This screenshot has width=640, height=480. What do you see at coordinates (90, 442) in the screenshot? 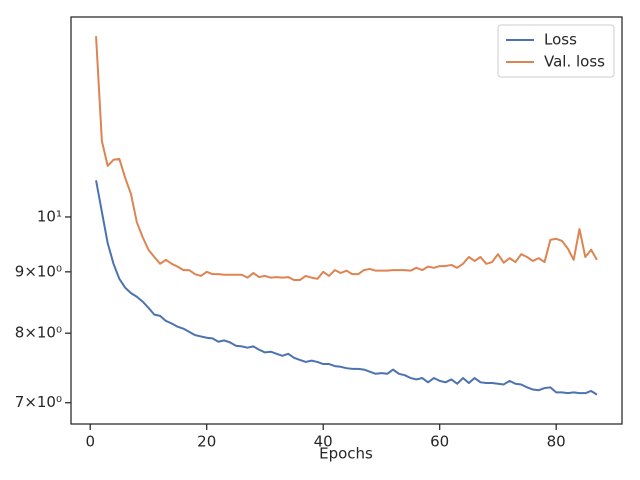
I see `x-tick-label: 0` at bounding box center [90, 442].